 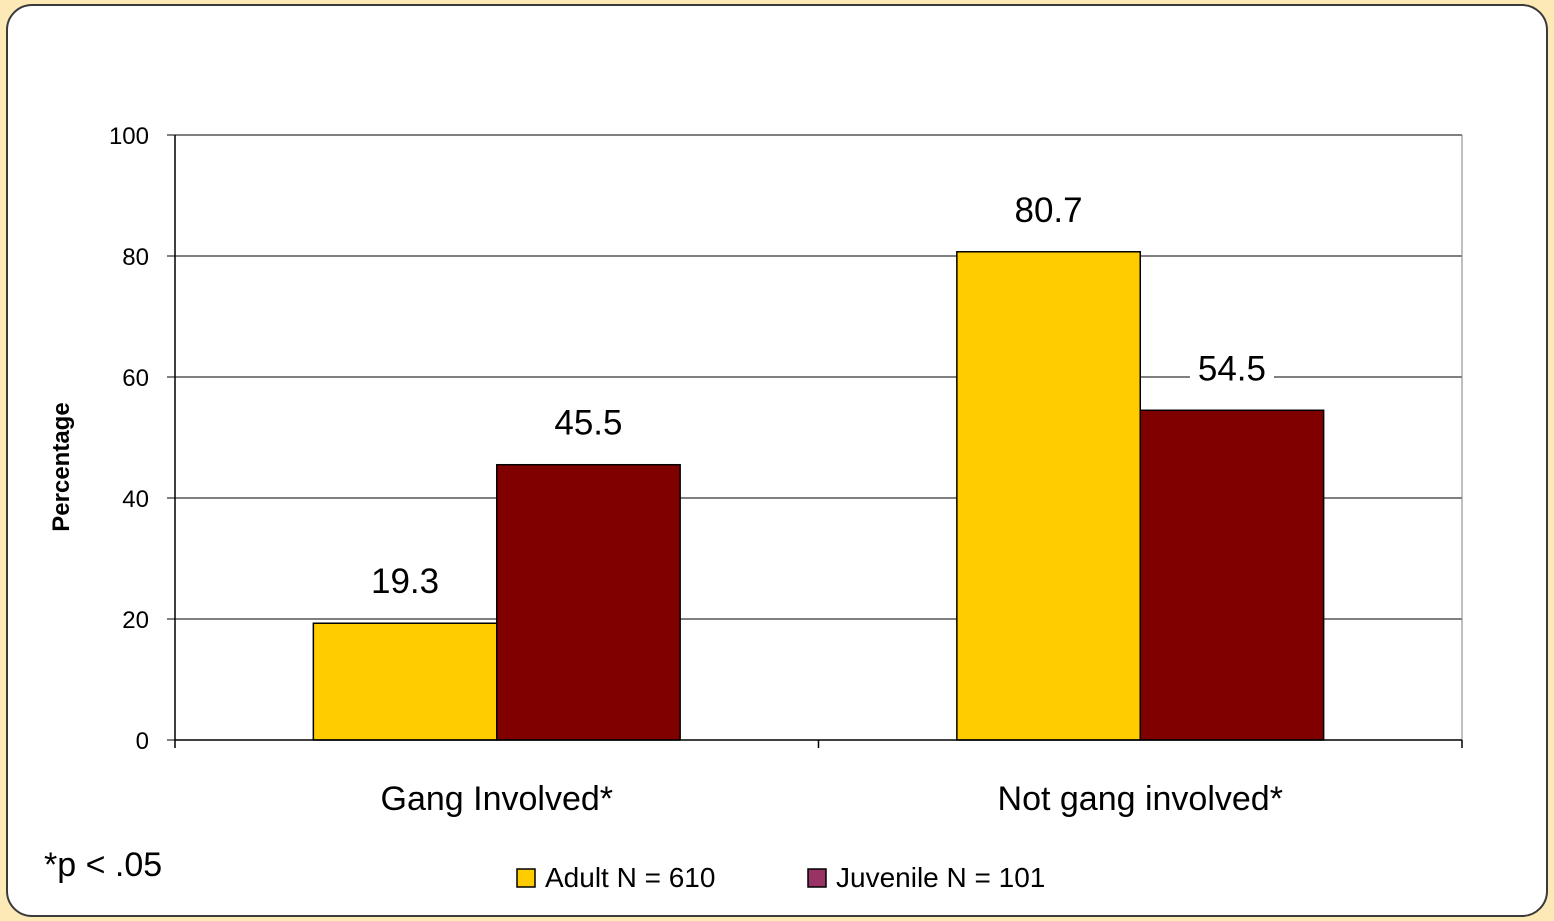 I want to click on legend-label-juvenile: Juvenile N = 101, so click(x=940, y=877).